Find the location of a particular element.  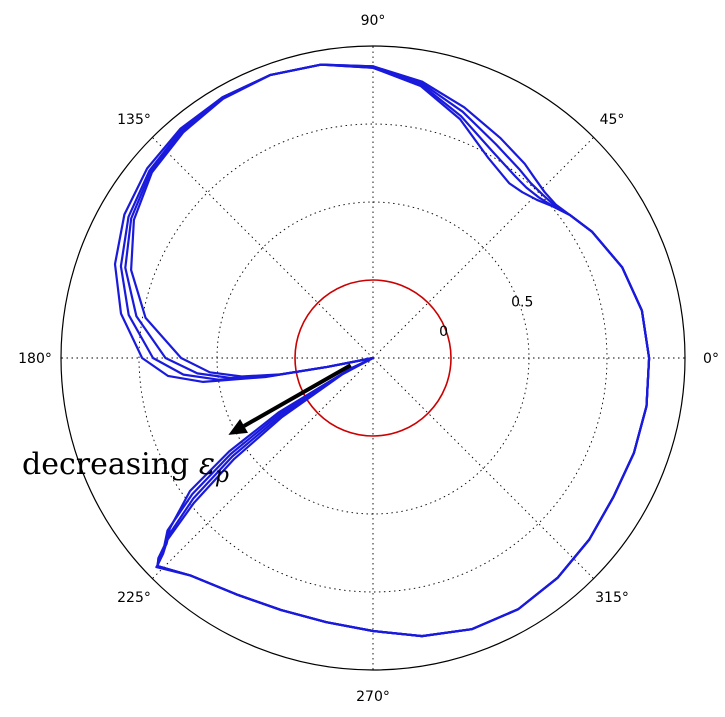

annotation-arrow is located at coordinates (297, 395).